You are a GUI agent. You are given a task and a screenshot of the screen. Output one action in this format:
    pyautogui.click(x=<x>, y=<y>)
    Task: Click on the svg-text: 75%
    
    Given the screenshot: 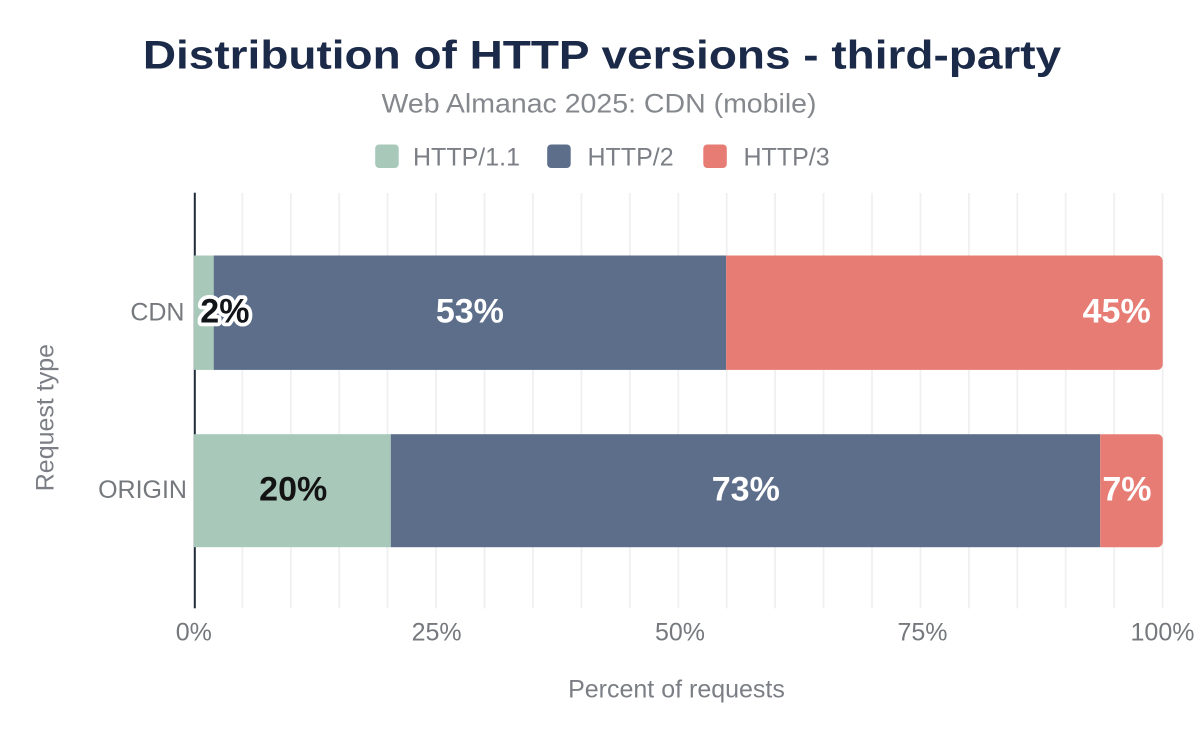 What is the action you would take?
    pyautogui.click(x=922, y=633)
    